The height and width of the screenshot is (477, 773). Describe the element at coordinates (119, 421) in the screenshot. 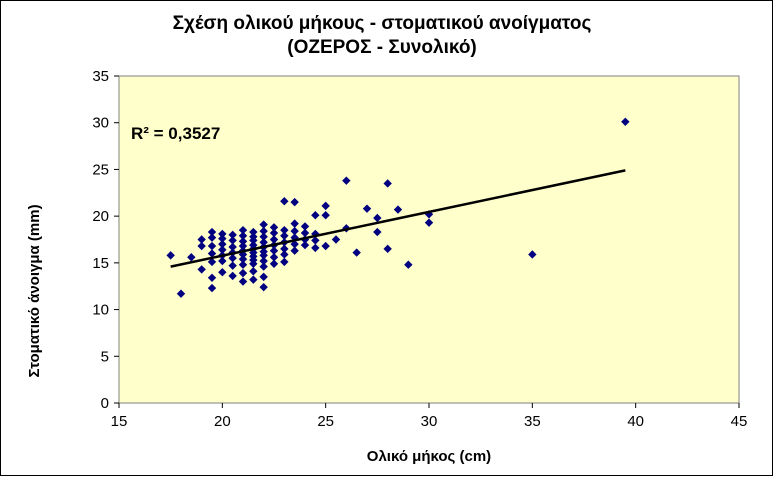

I see `x-tick-label: 15` at that location.